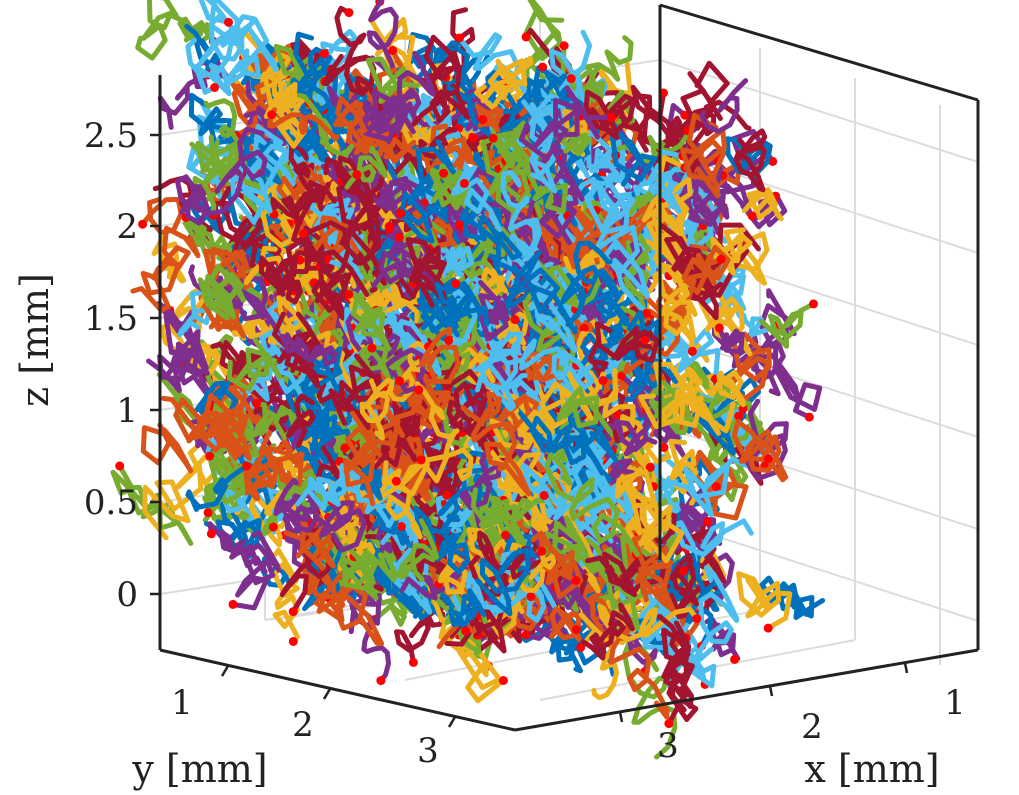 This screenshot has width=1019, height=795. I want to click on x-tick-labels: 3 2 1, so click(811, 724).